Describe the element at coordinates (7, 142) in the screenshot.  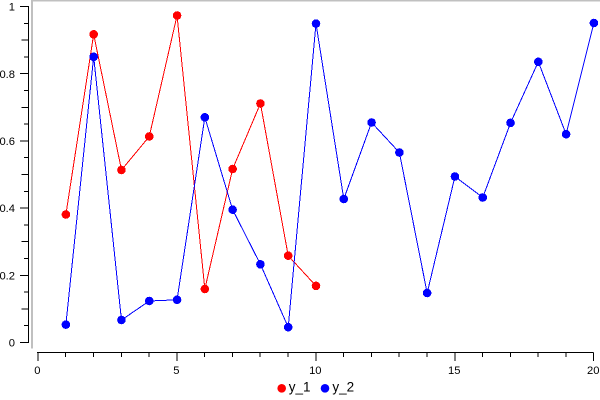
I see `svg-text: 0.6` at that location.